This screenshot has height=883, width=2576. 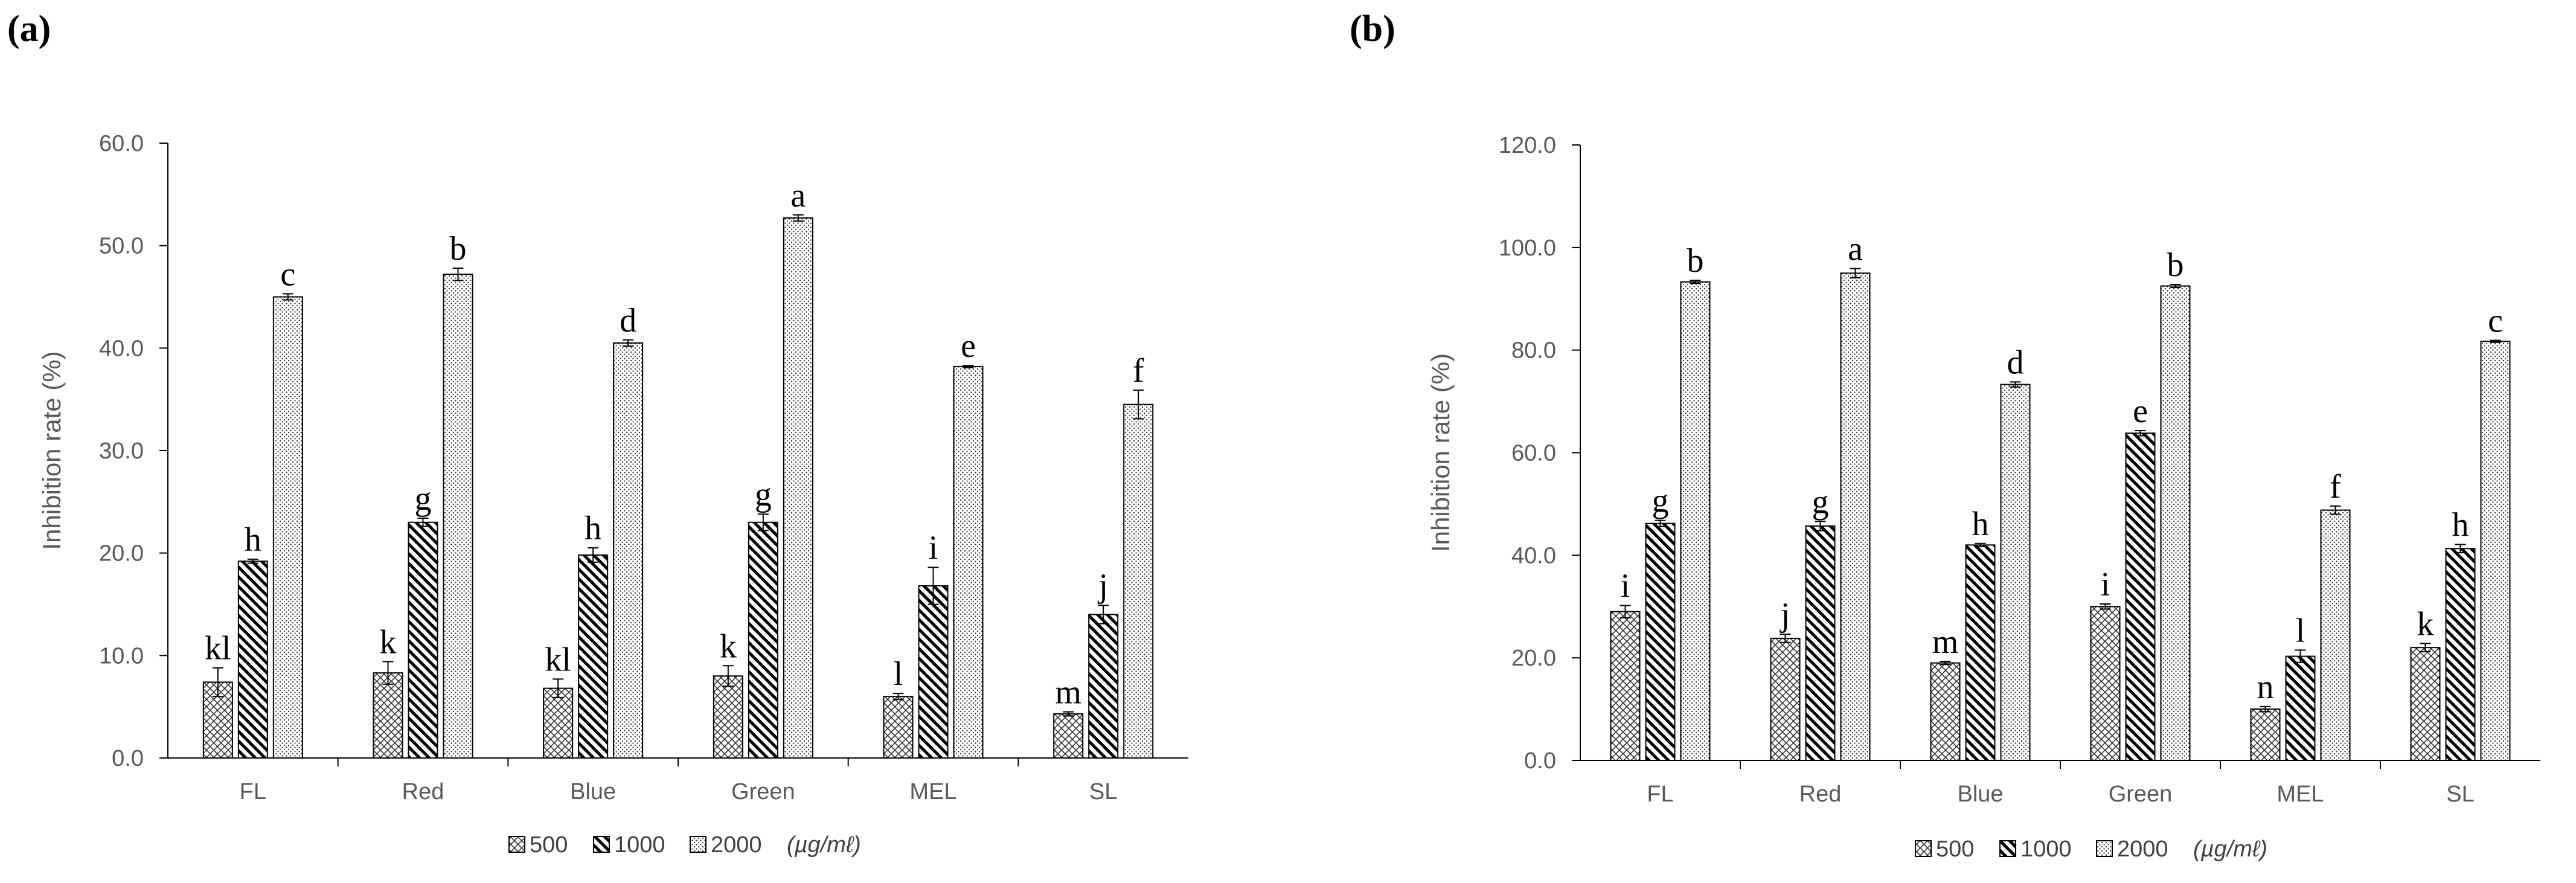 I want to click on x-tick-label: SL, so click(x=1103, y=792).